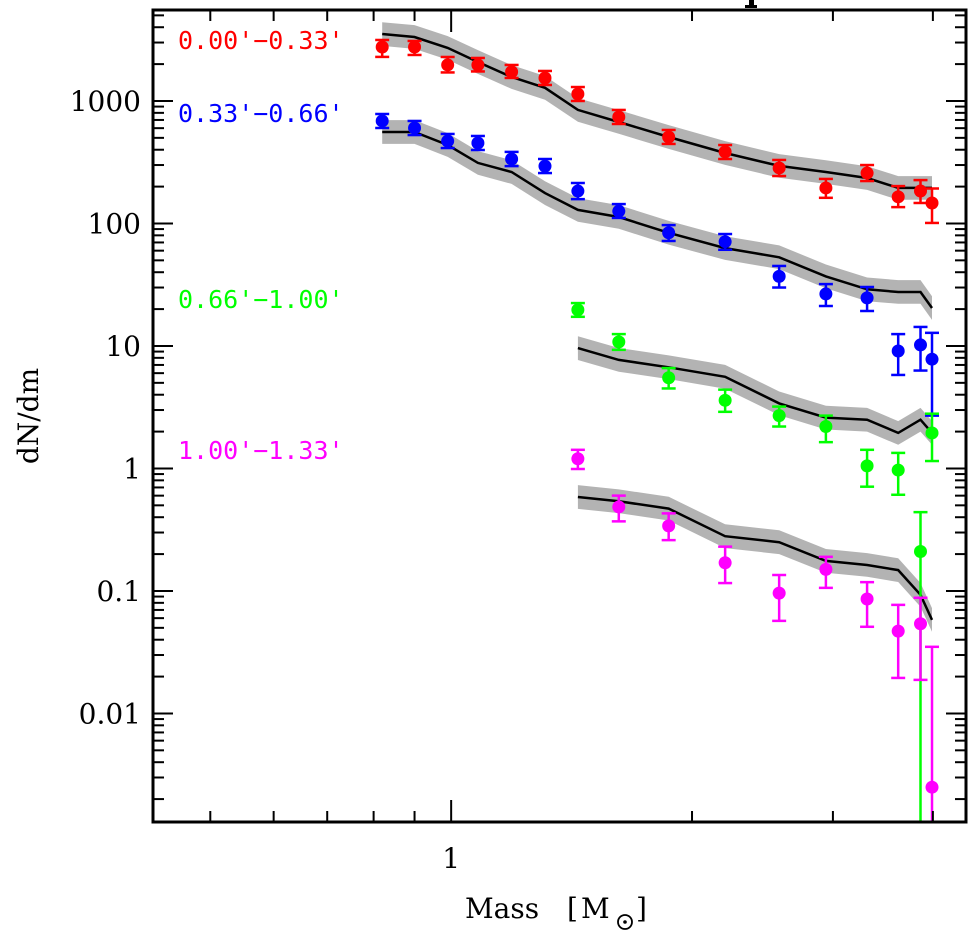 The image size is (978, 938). Describe the element at coordinates (123, 346) in the screenshot. I see `y-tick-label: 10` at that location.